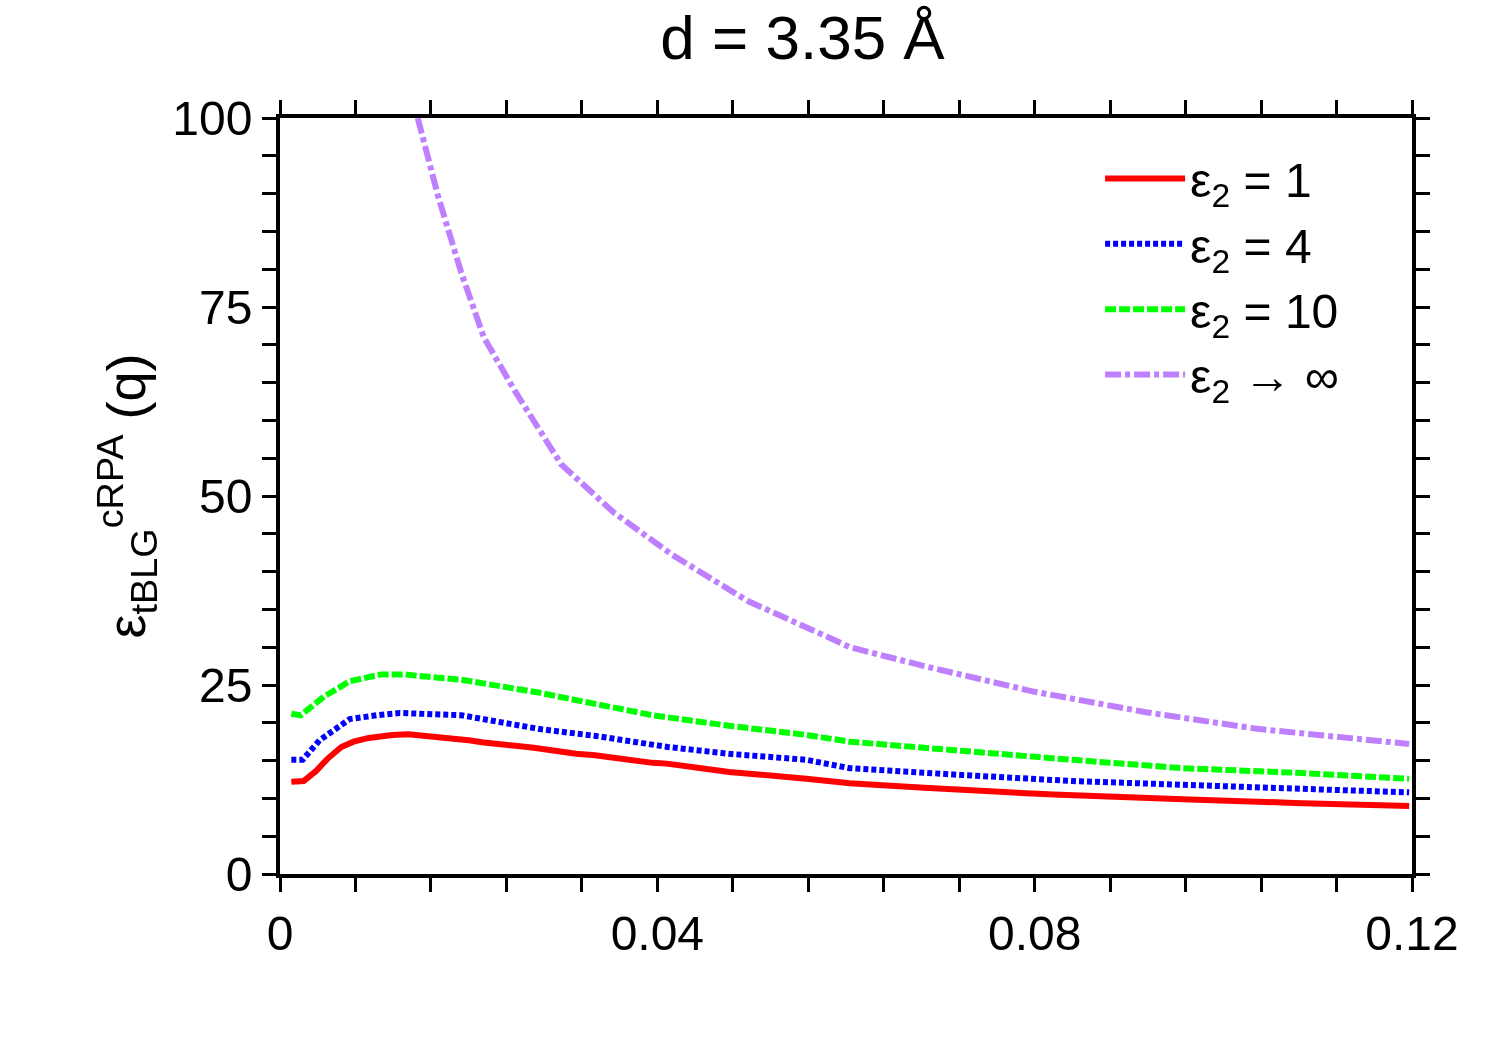 The width and height of the screenshot is (1500, 1050). What do you see at coordinates (226, 685) in the screenshot?
I see `y-tick-label: 25` at bounding box center [226, 685].